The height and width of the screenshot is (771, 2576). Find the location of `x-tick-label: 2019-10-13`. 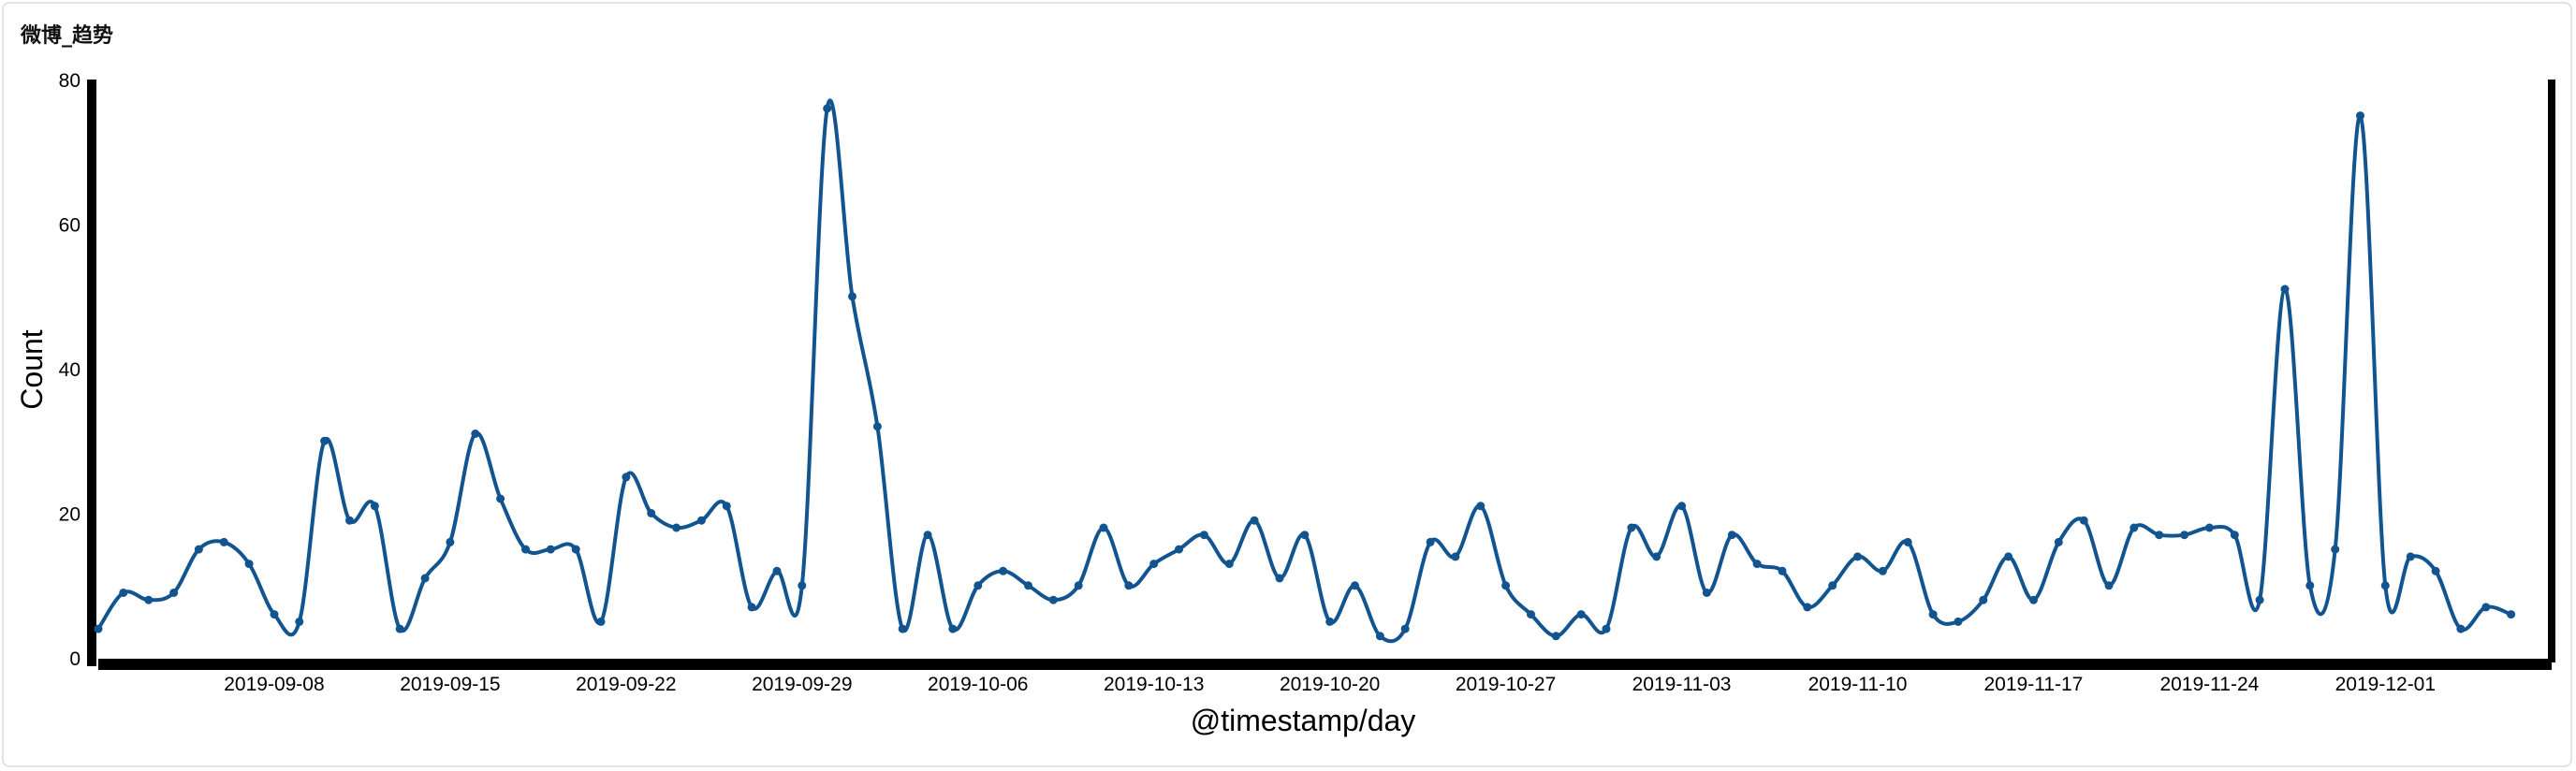

x-tick-label: 2019-10-13 is located at coordinates (1154, 684).